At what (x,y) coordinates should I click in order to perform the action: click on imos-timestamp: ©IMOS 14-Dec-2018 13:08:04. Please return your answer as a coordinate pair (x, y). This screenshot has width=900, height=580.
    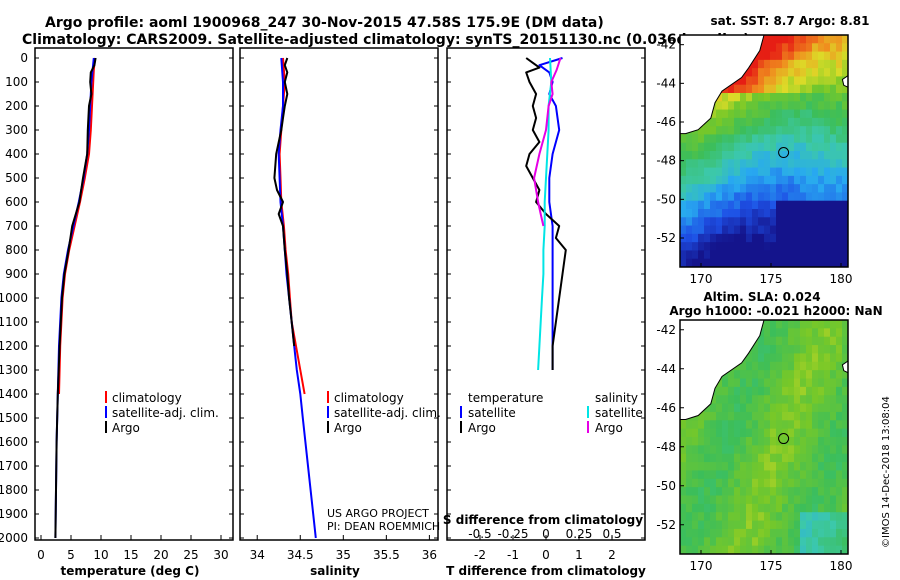
    Looking at the image, I should click on (886, 472).